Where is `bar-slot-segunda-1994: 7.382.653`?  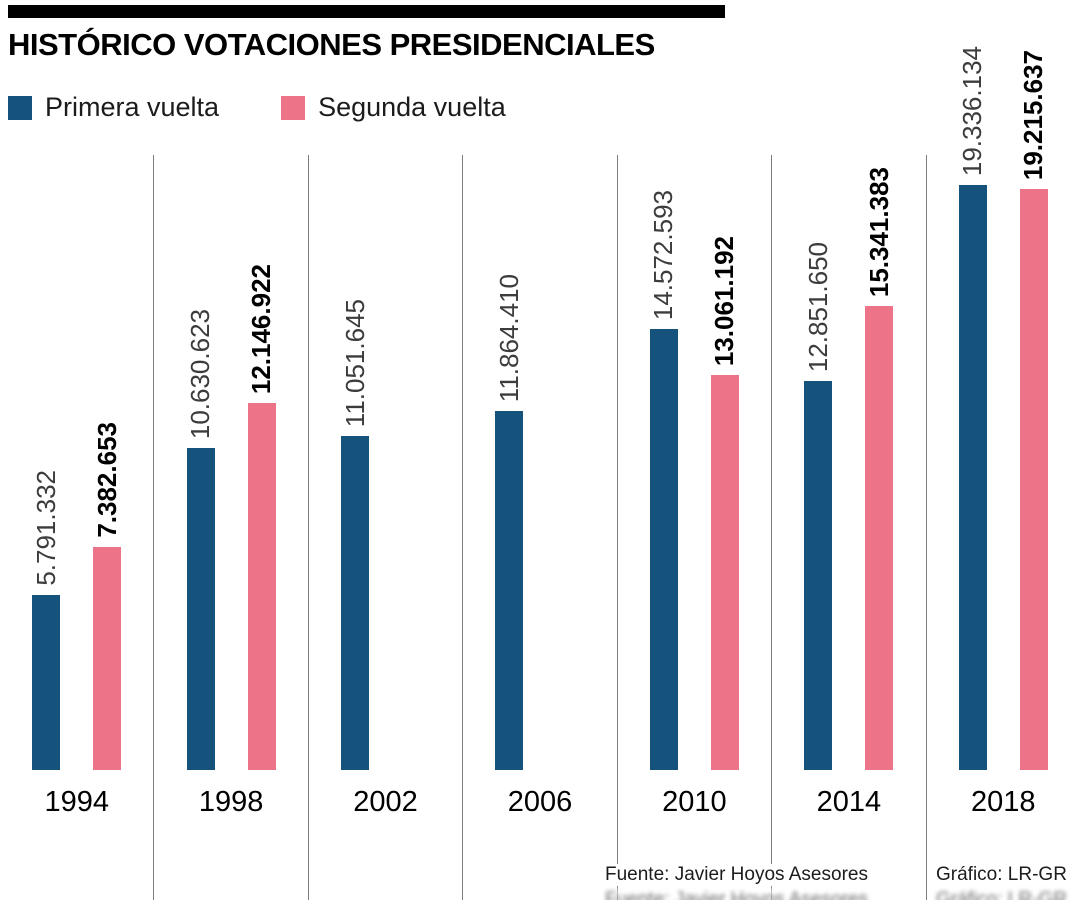
bar-slot-segunda-1994: 7.382.653 is located at coordinates (106, 596).